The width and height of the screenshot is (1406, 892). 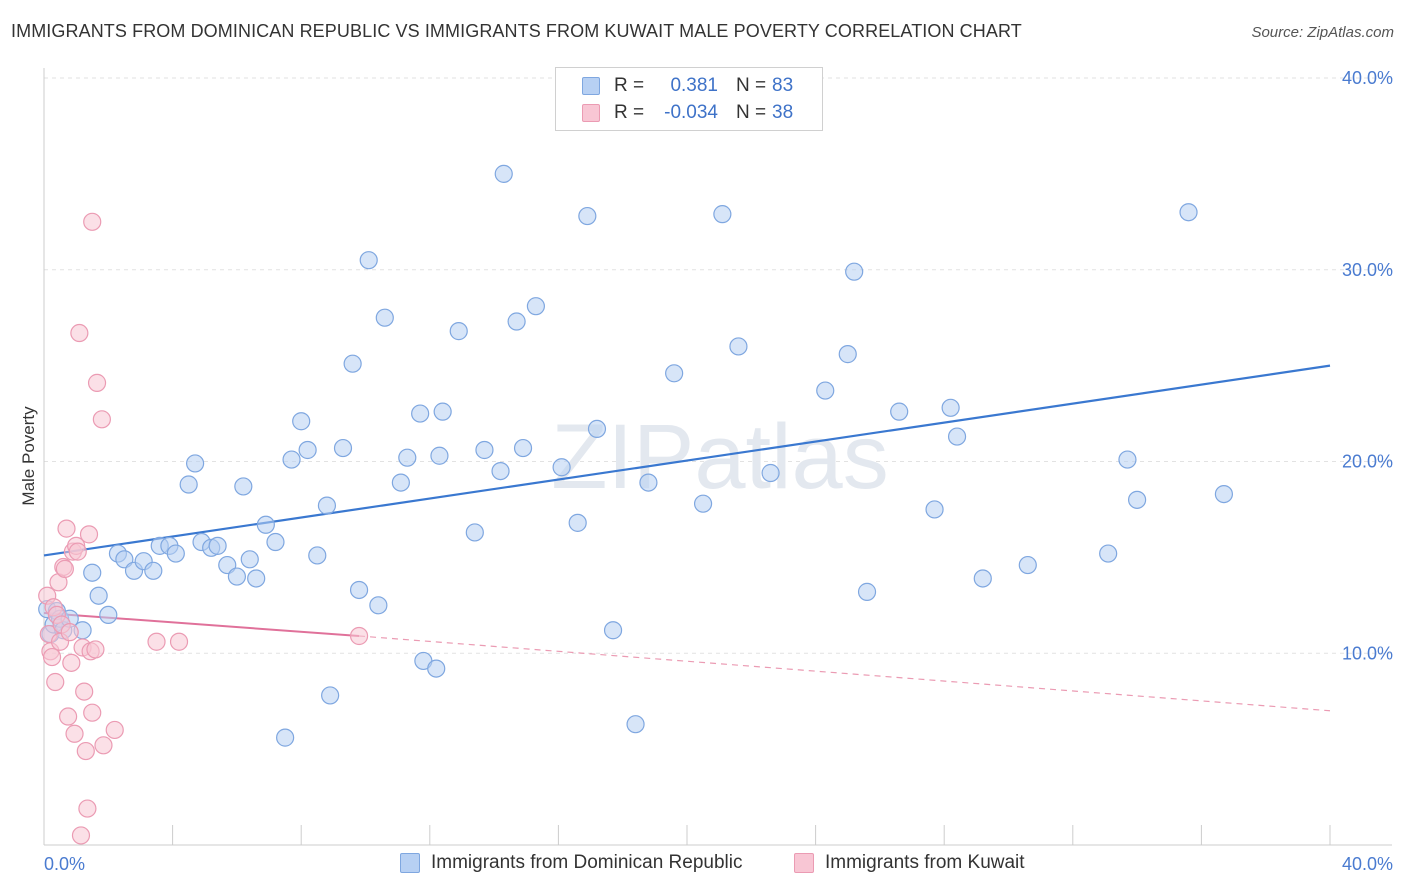 I want to click on x-tick-label: 0.0%, so click(x=64, y=864).